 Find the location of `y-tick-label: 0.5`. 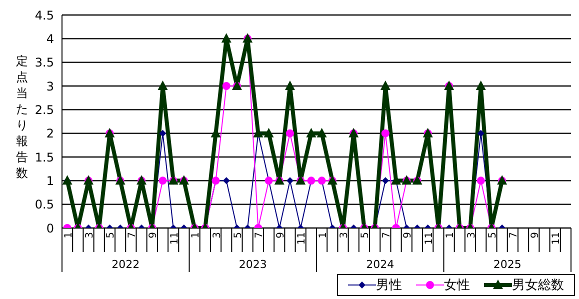

y-tick-label: 0.5 is located at coordinates (44, 205).